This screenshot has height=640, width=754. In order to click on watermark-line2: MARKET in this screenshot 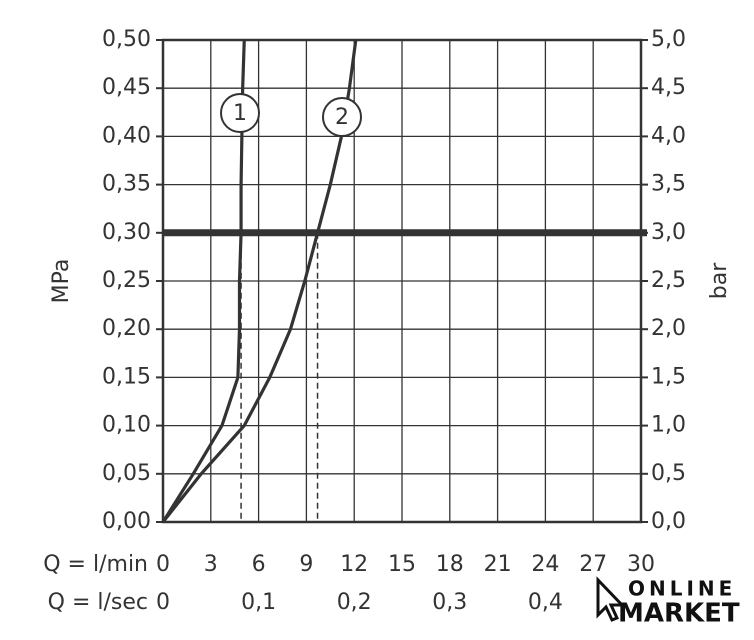, I will do `click(679, 614)`.